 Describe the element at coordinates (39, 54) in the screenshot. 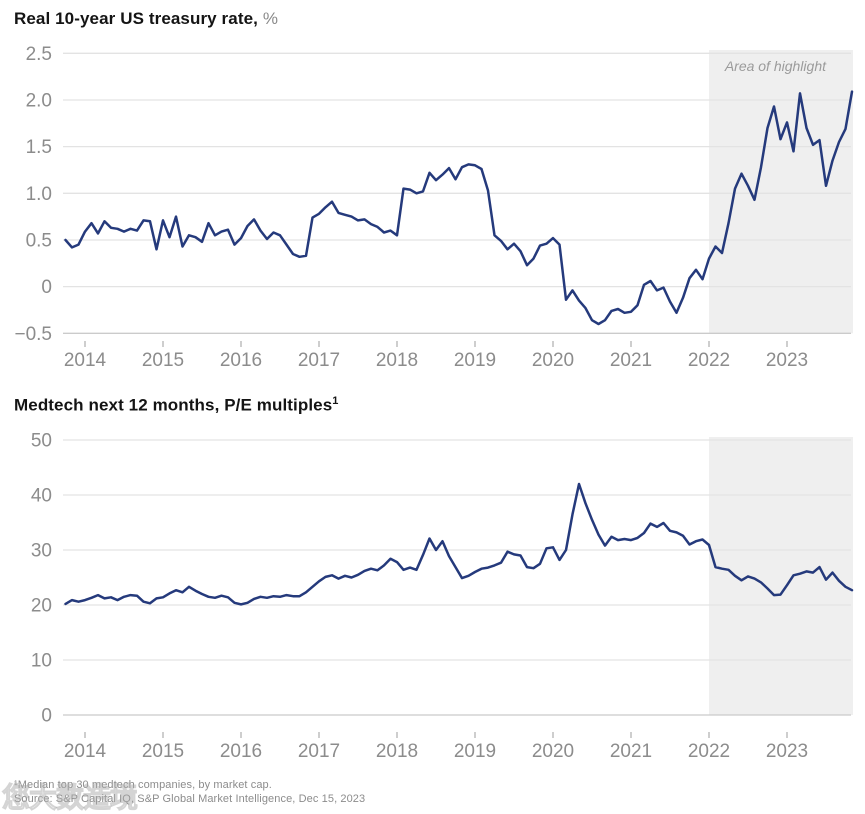

I see `y-axis-label: 2.5` at that location.